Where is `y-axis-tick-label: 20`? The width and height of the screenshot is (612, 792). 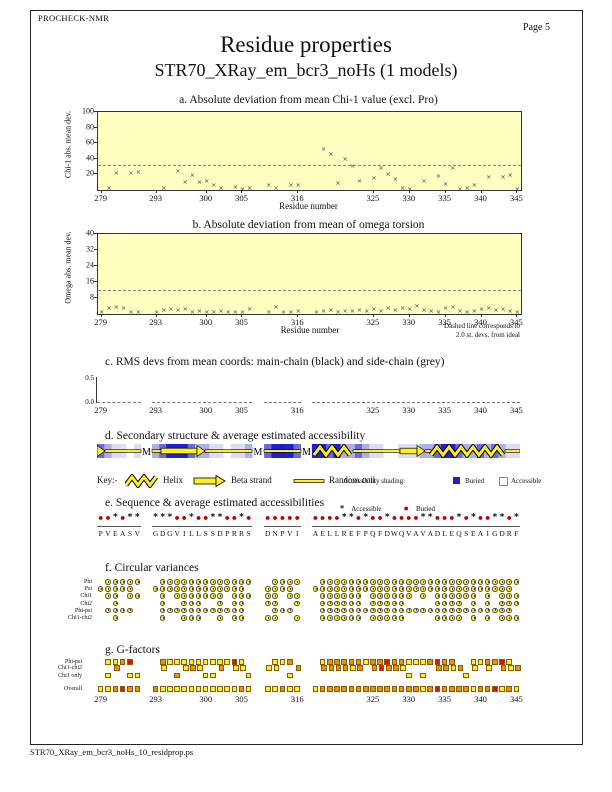
y-axis-tick-label: 20 is located at coordinates (90, 173).